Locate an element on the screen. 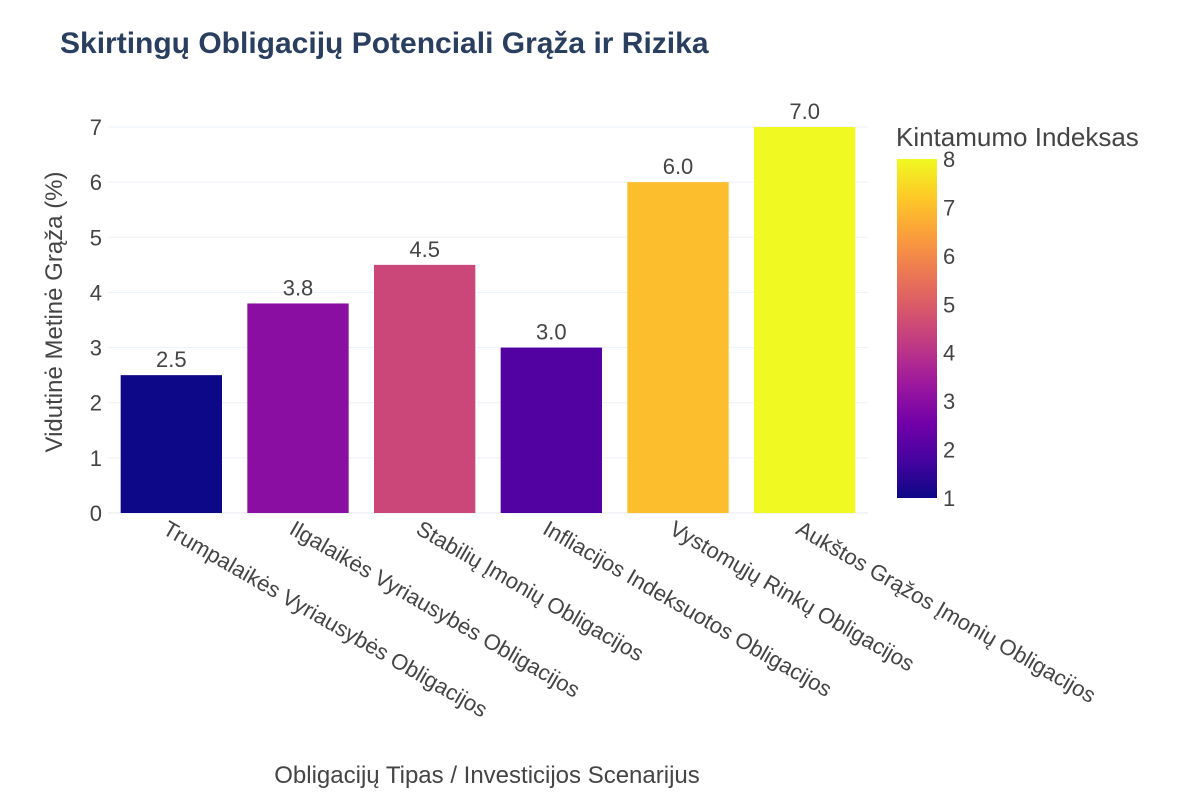 The width and height of the screenshot is (1200, 805). colorbar-ticks: 1 2 3 4 5 6 7 8 is located at coordinates (949, 329).